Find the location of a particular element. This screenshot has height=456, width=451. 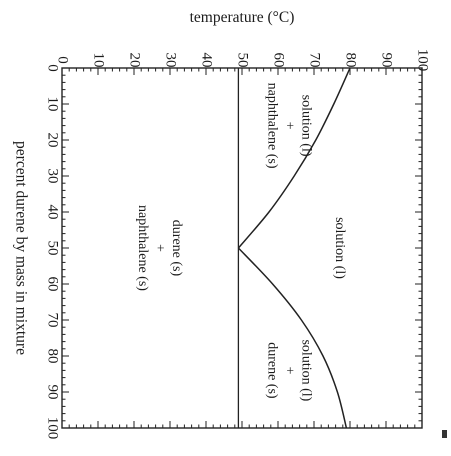

durene-tick-label: 60 is located at coordinates (53, 284).